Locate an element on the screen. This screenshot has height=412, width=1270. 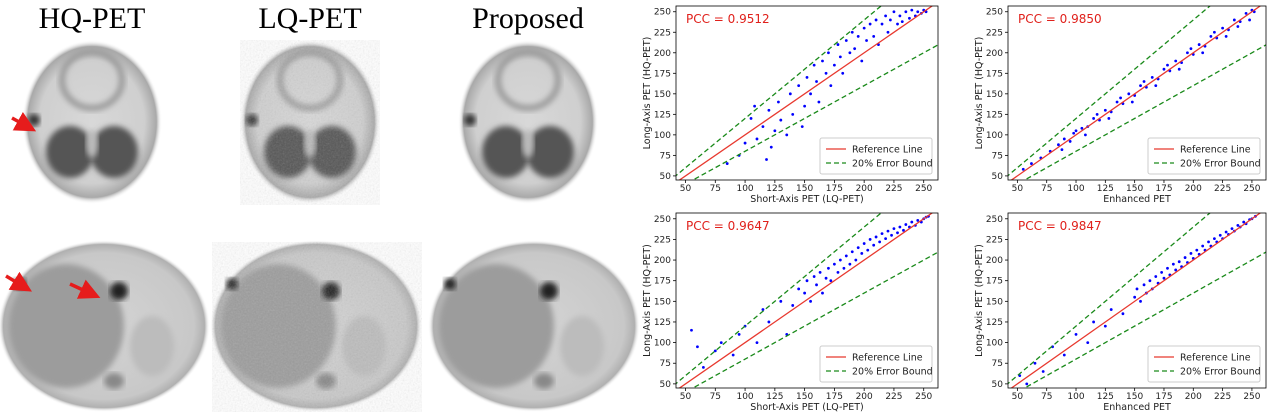
y-tick-label: 75 is located at coordinates (997, 364).